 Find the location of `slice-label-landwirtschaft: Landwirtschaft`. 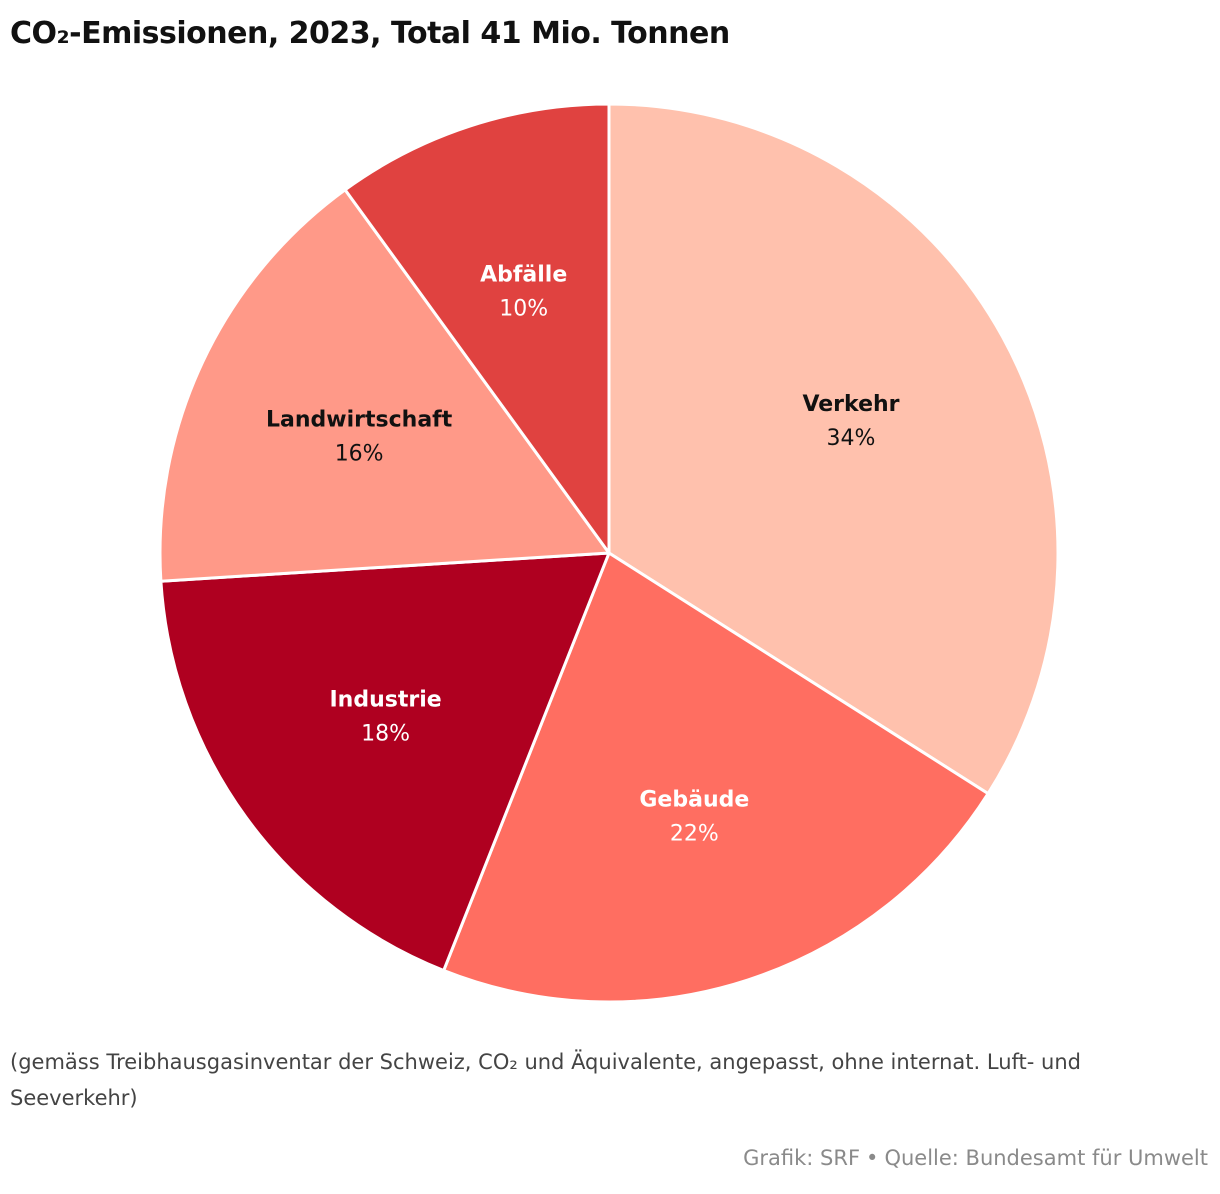

slice-label-landwirtschaft: Landwirtschaft is located at coordinates (359, 419).